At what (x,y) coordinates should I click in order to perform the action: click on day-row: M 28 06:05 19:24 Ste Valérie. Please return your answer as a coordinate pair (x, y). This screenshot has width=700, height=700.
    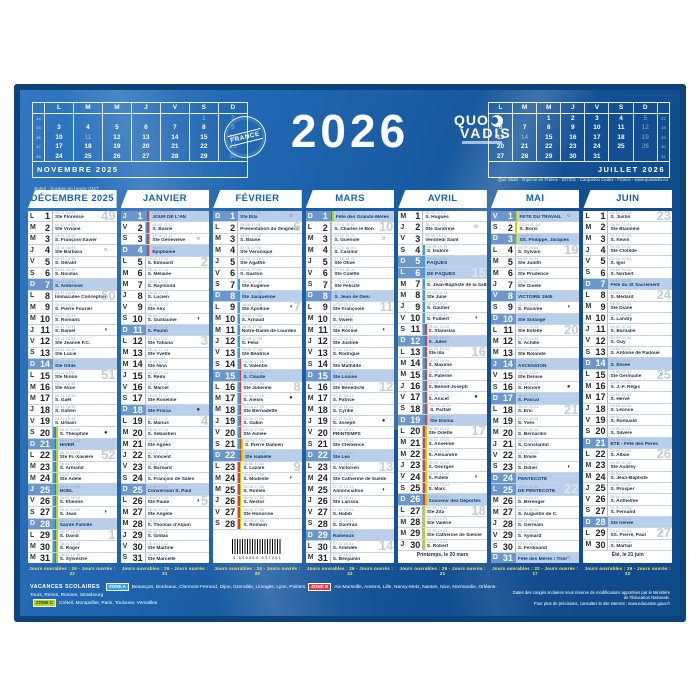
    Looking at the image, I should click on (442, 521).